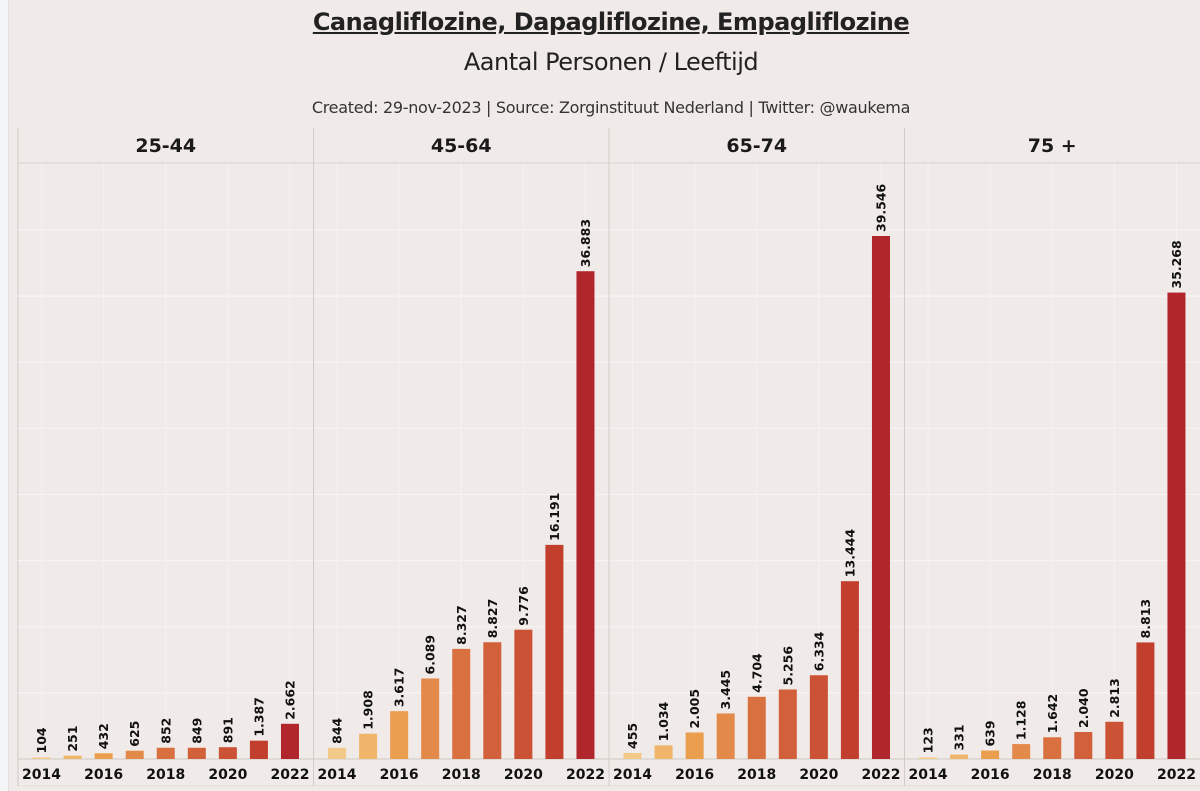  I want to click on data-label: 39.546, so click(880, 207).